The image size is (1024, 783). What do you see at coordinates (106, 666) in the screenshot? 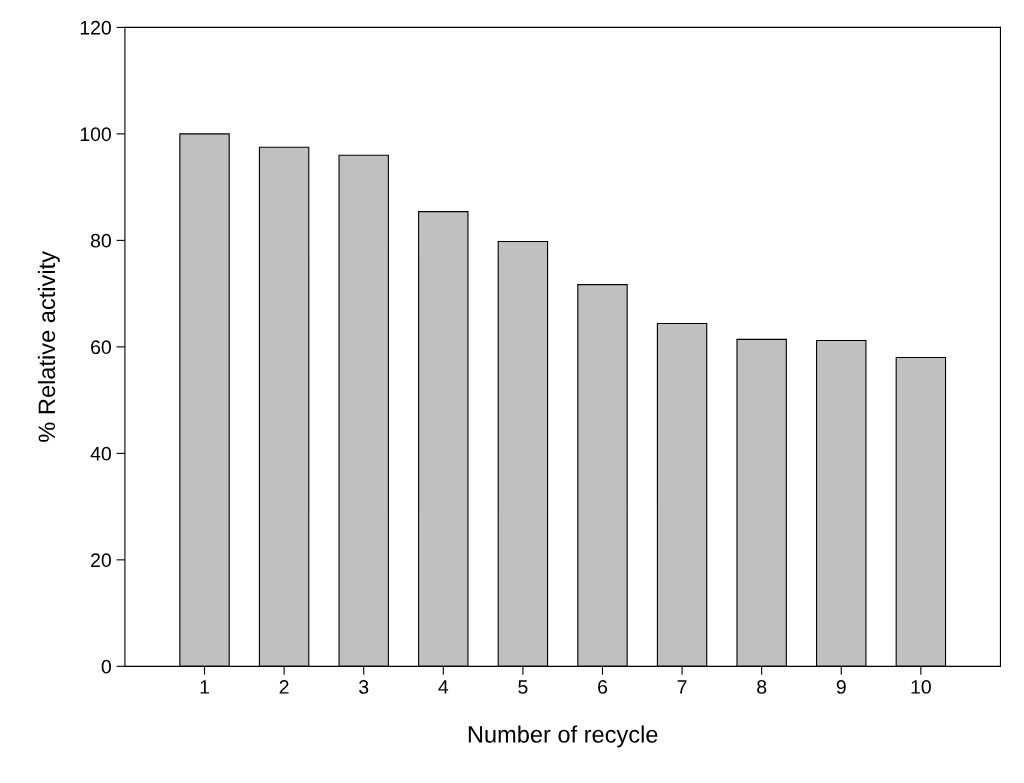
I see `y-tick-label: 0` at bounding box center [106, 666].